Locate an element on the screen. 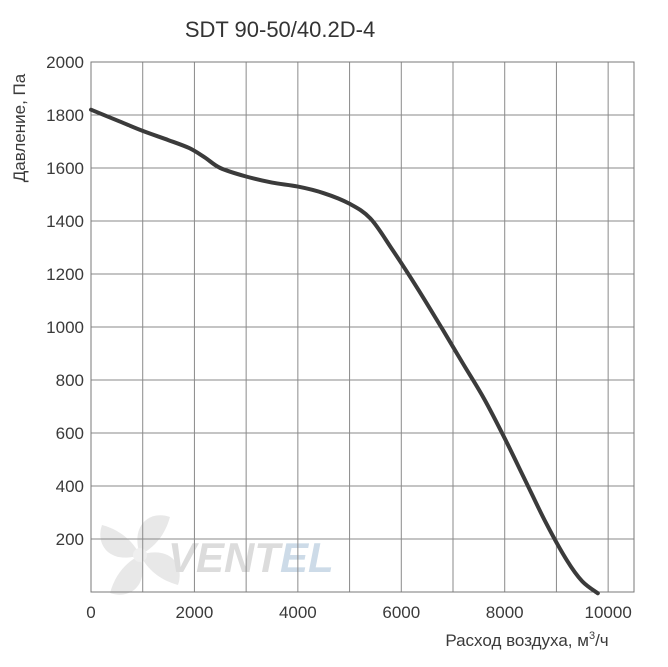  y-tick-label: 1400 is located at coordinates (65, 221).